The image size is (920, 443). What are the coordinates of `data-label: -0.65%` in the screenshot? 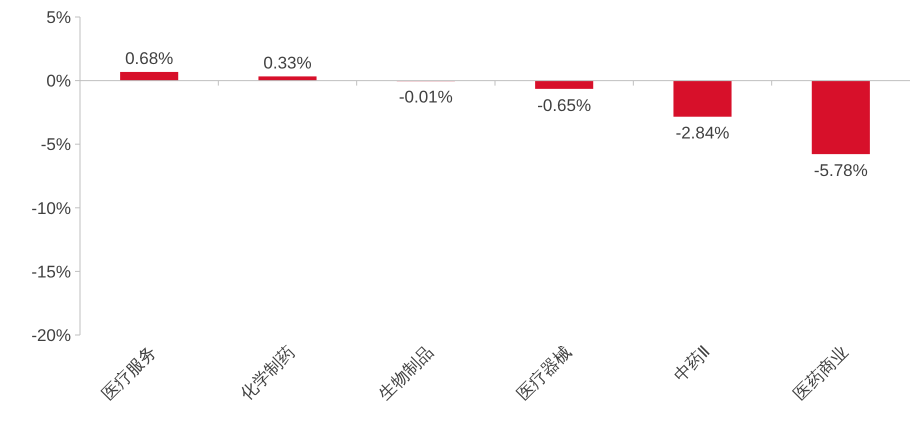 It's located at (564, 105).